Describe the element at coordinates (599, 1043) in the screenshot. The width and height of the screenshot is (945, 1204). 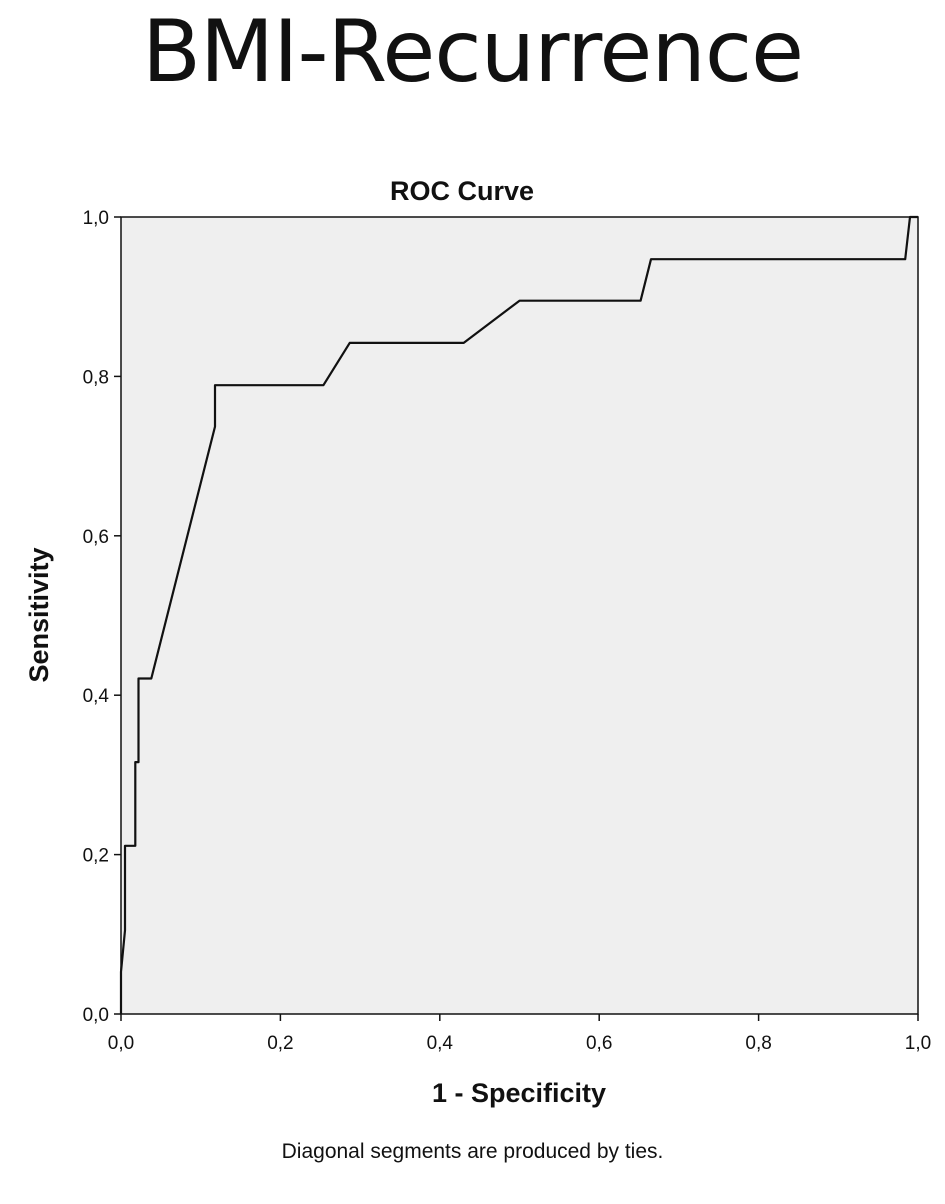
I see `x-tick-label: 0,6` at that location.